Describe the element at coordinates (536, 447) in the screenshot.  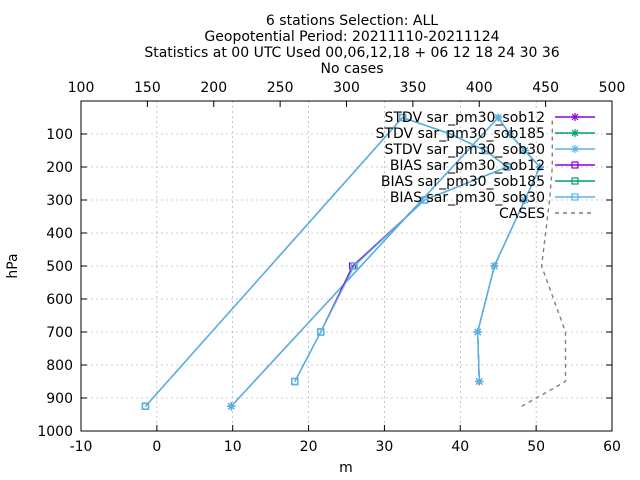
I see `x-tick-label: 50` at that location.